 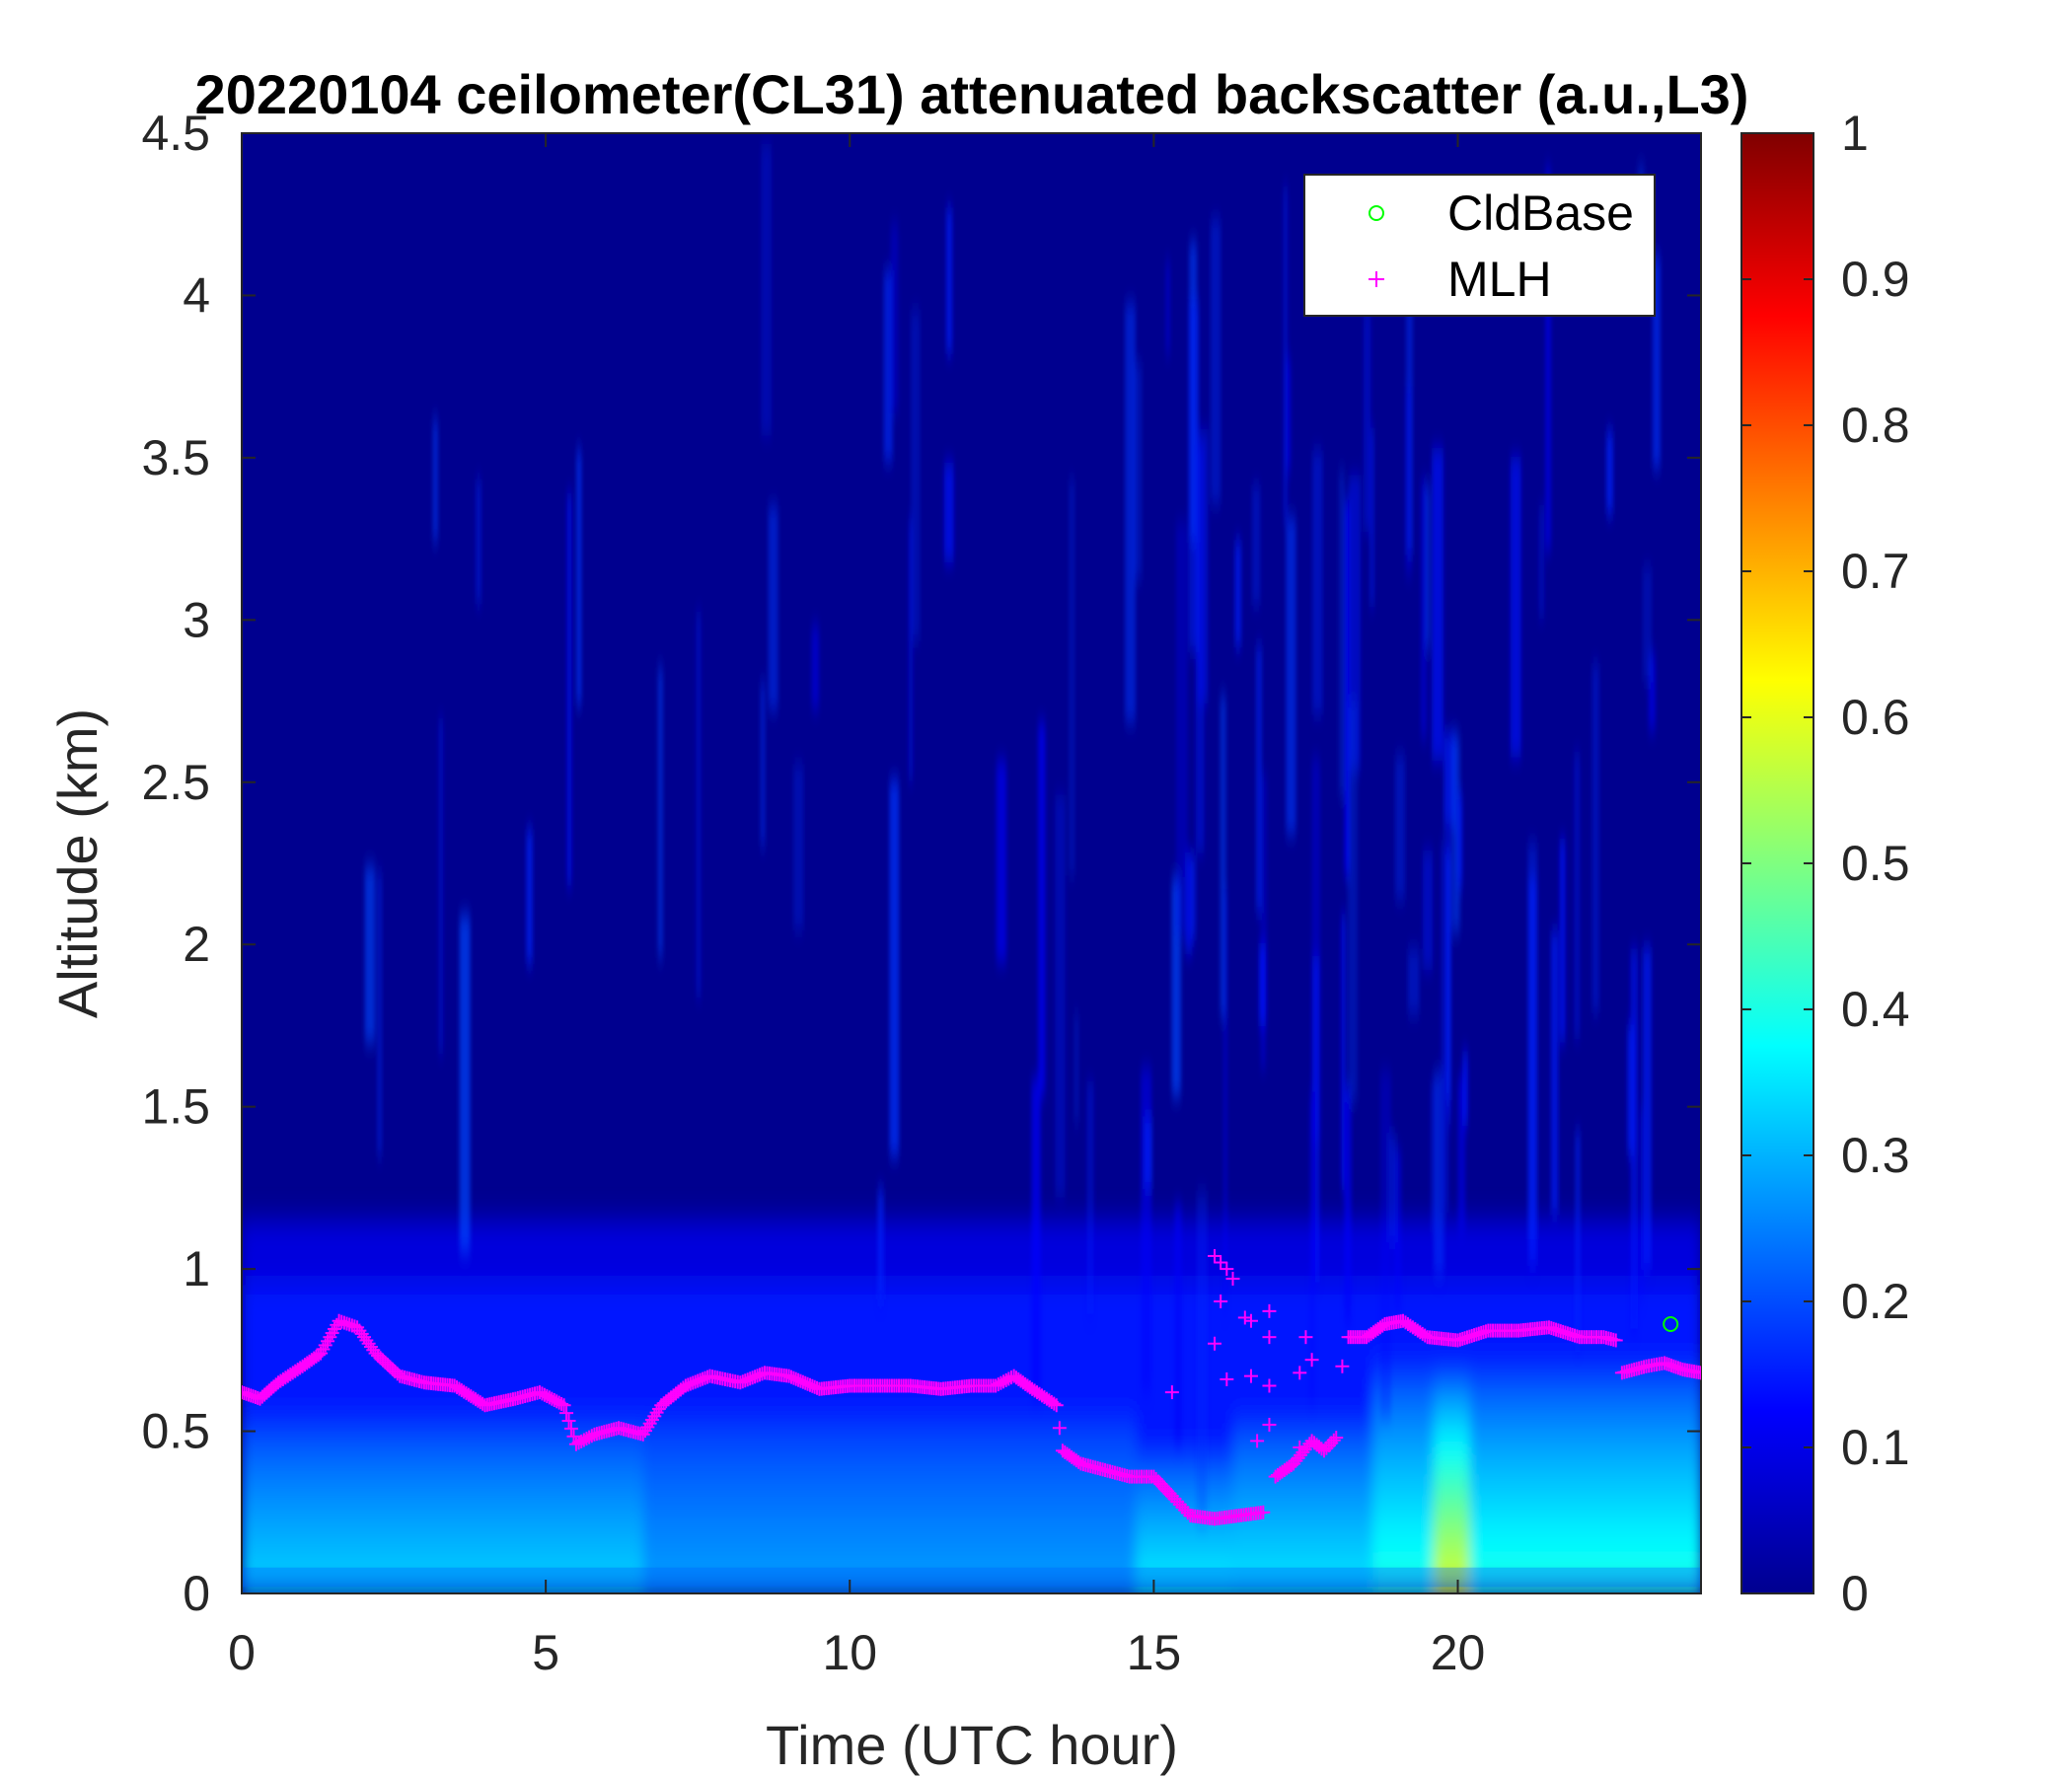 I want to click on field-layers, so click(x=972, y=1407).